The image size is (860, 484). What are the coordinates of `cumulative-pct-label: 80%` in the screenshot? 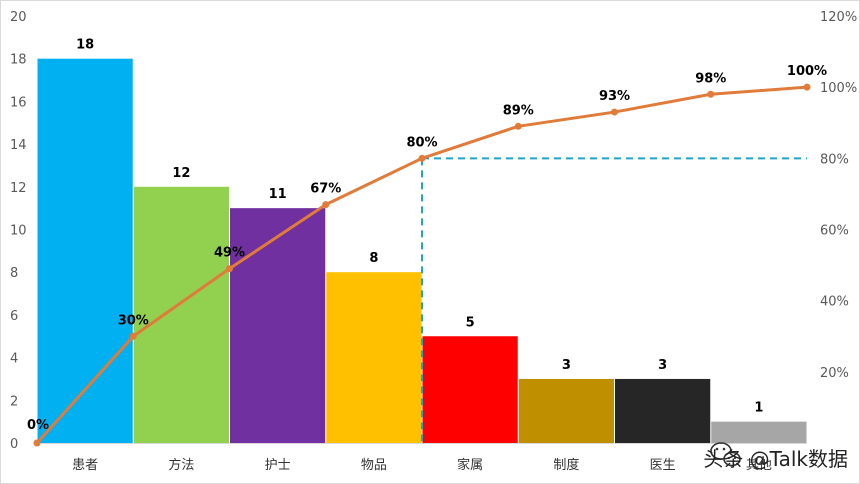 It's located at (421, 142).